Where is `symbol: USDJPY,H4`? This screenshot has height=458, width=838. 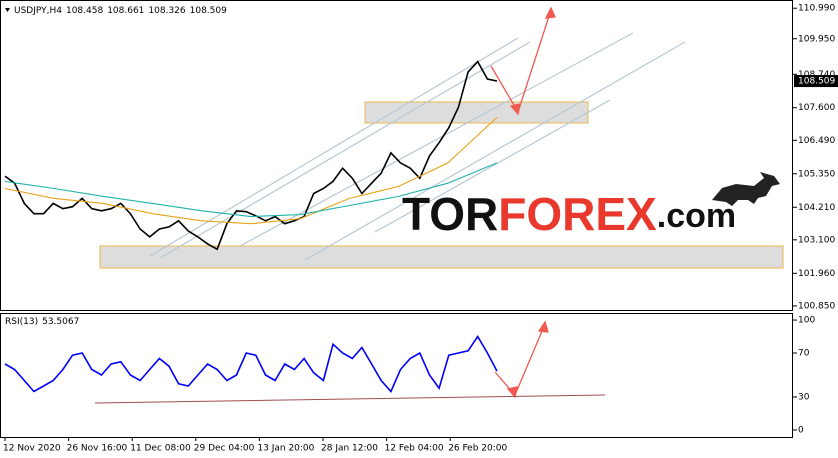 symbol: USDJPY,H4 is located at coordinates (38, 11).